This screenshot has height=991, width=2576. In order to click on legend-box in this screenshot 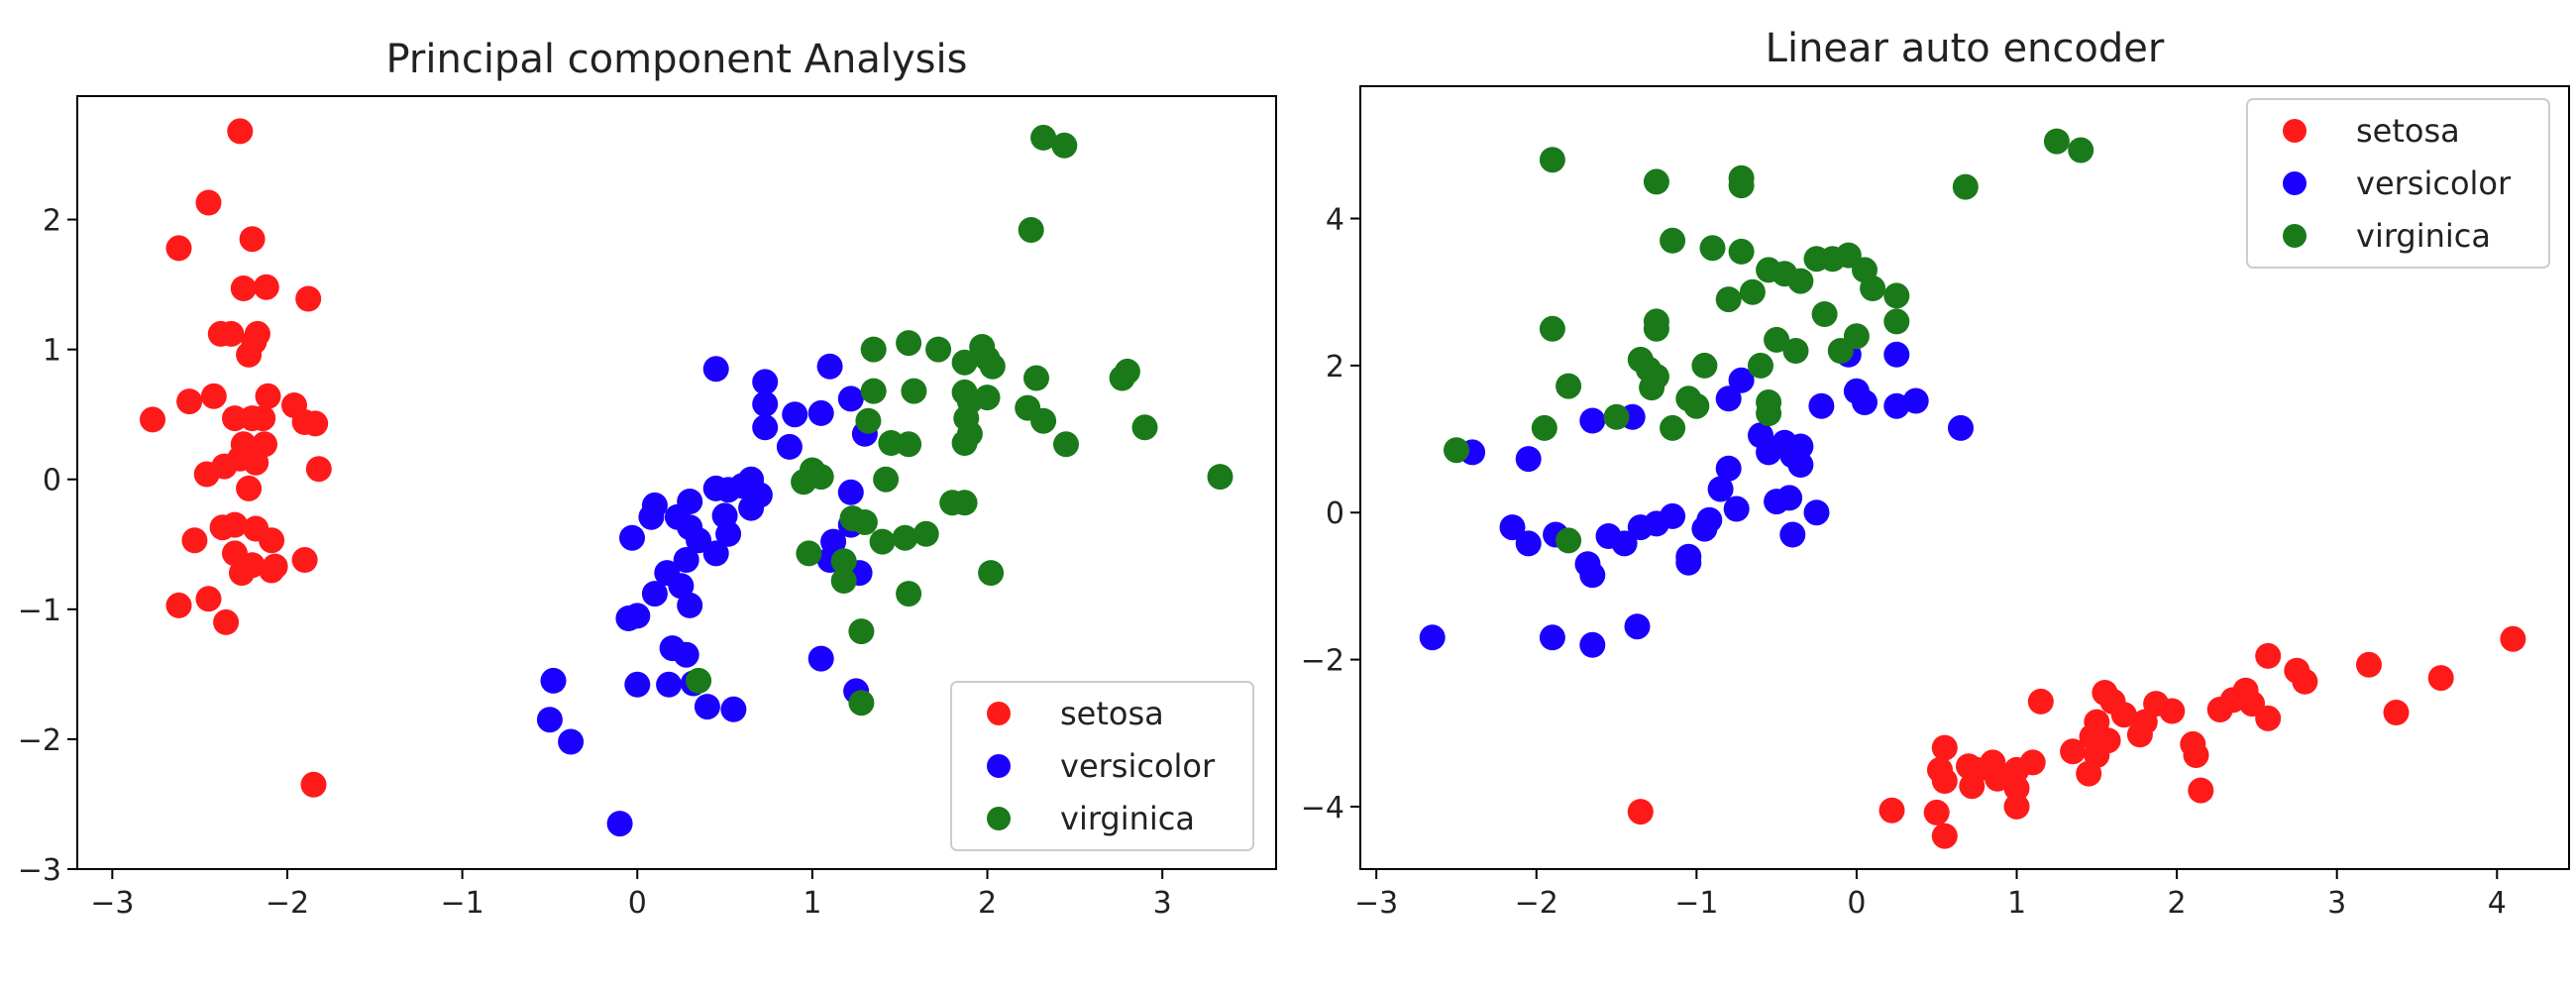, I will do `click(2398, 183)`.